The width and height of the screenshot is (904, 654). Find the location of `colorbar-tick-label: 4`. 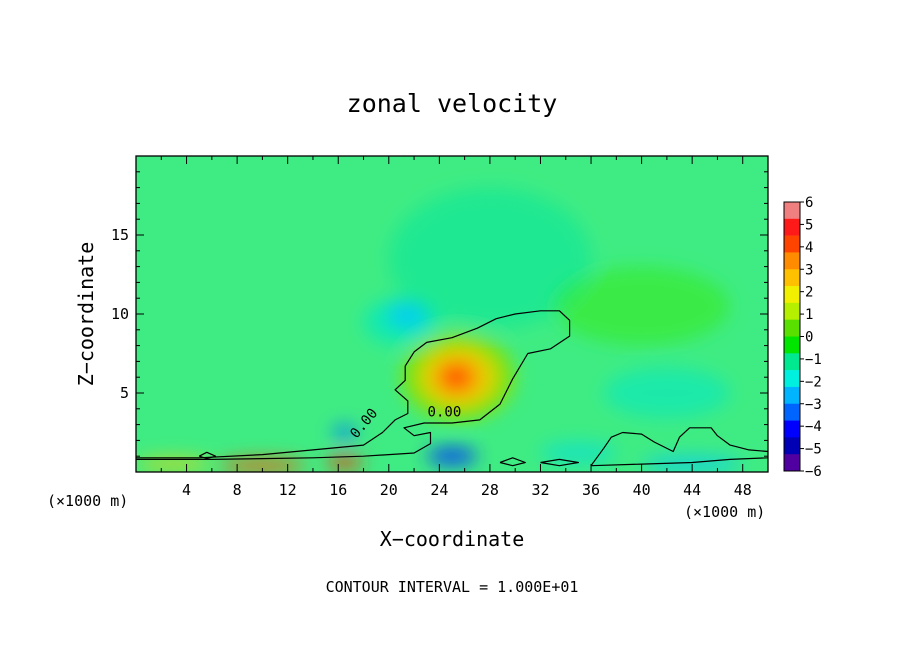

colorbar-tick-label: 4 is located at coordinates (809, 248).